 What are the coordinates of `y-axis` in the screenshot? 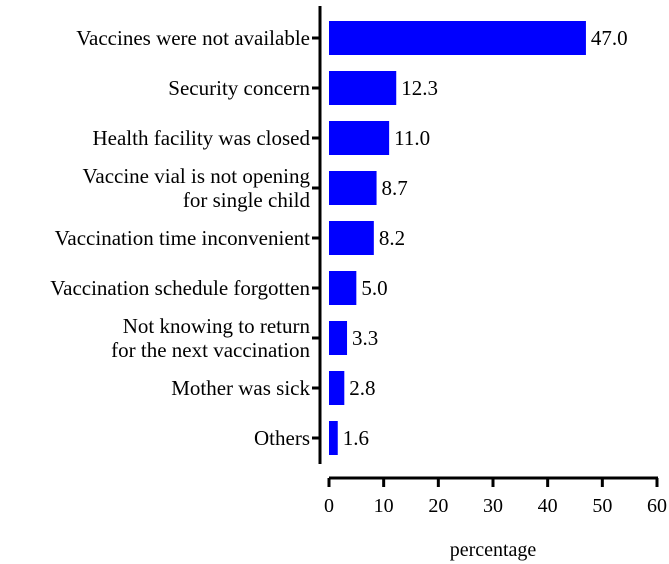 It's located at (317, 235).